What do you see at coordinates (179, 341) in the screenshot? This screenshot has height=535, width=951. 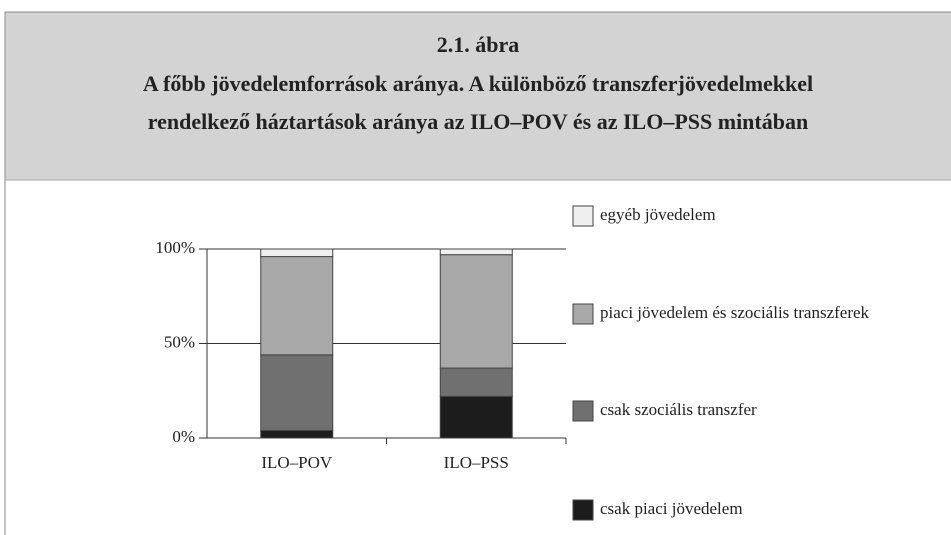 I see `y-tick-label: 50%` at bounding box center [179, 341].